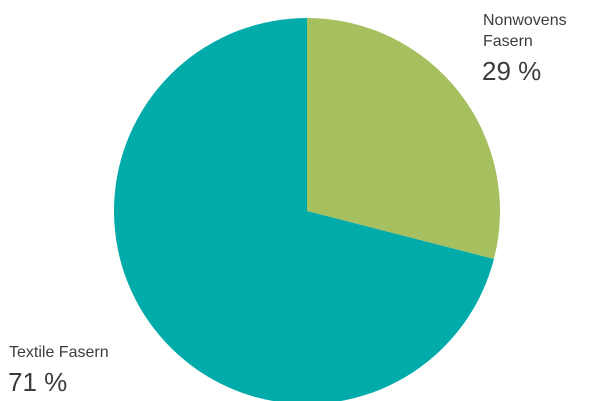  Describe the element at coordinates (59, 352) in the screenshot. I see `slice-name-textile: Textile Fasern` at that location.